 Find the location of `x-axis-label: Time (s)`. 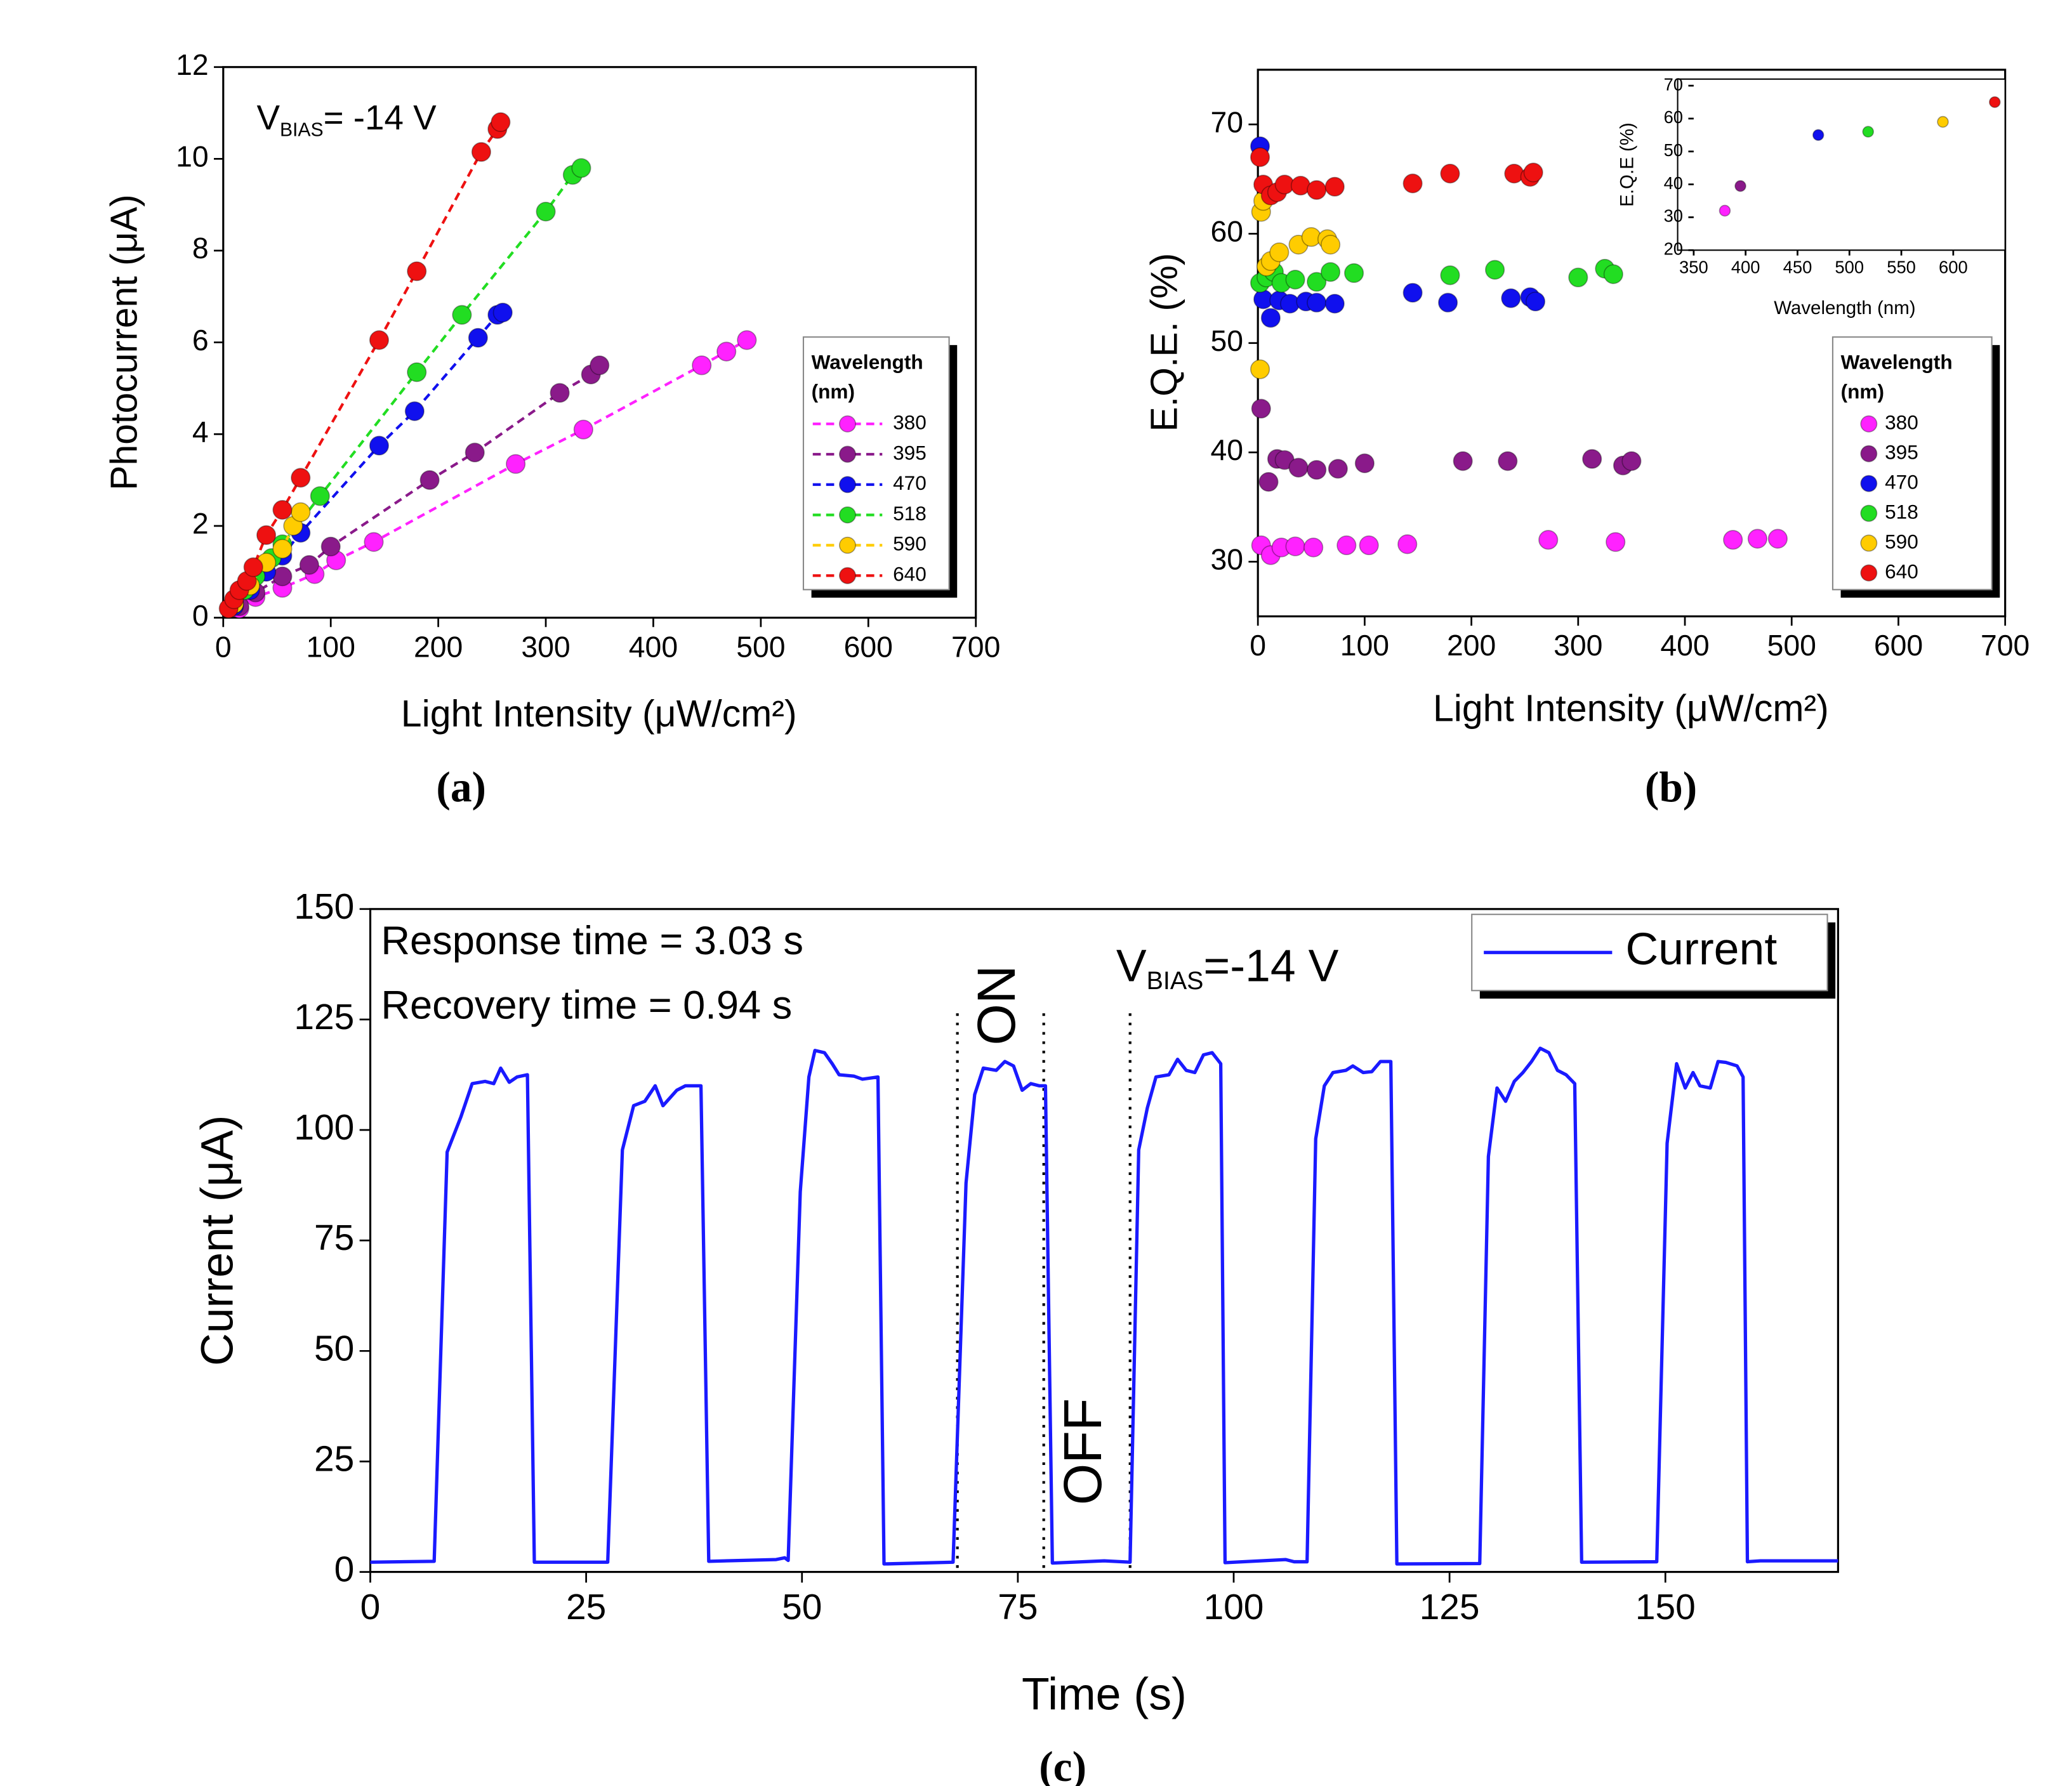

x-axis-label: Time (s) is located at coordinates (1104, 1694).